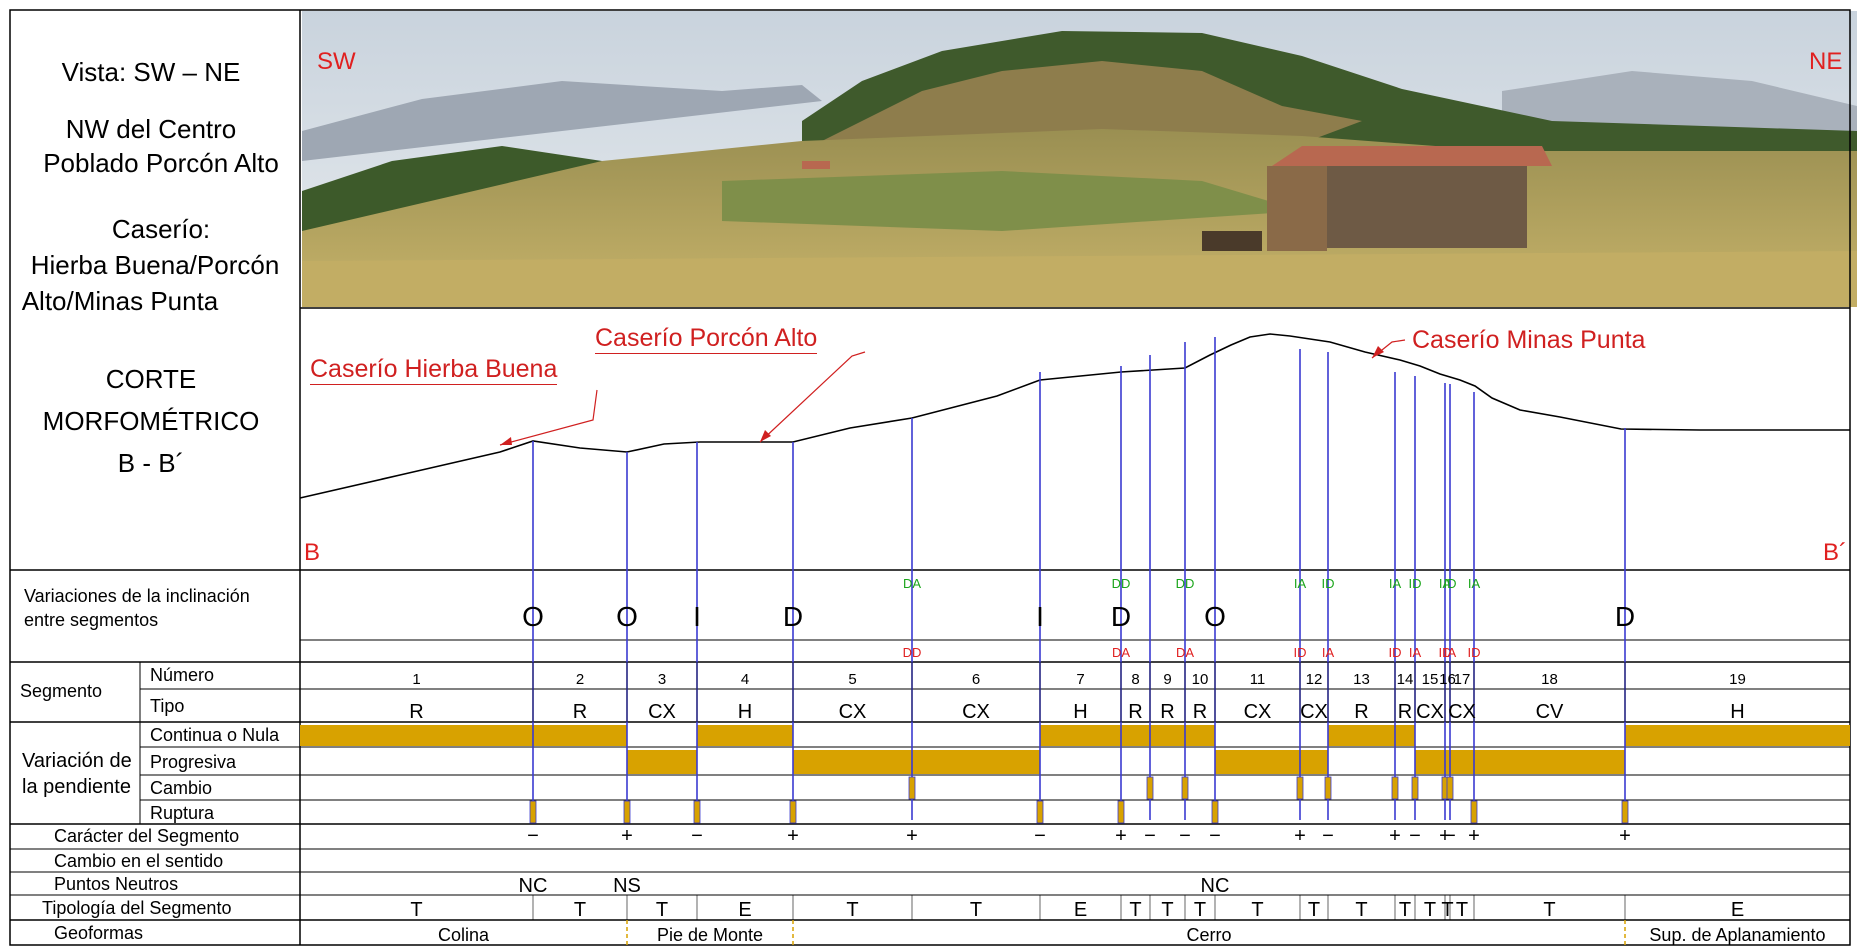 The height and width of the screenshot is (949, 1859). Describe the element at coordinates (627, 836) in the screenshot. I see `caracter-sign-2: +` at that location.